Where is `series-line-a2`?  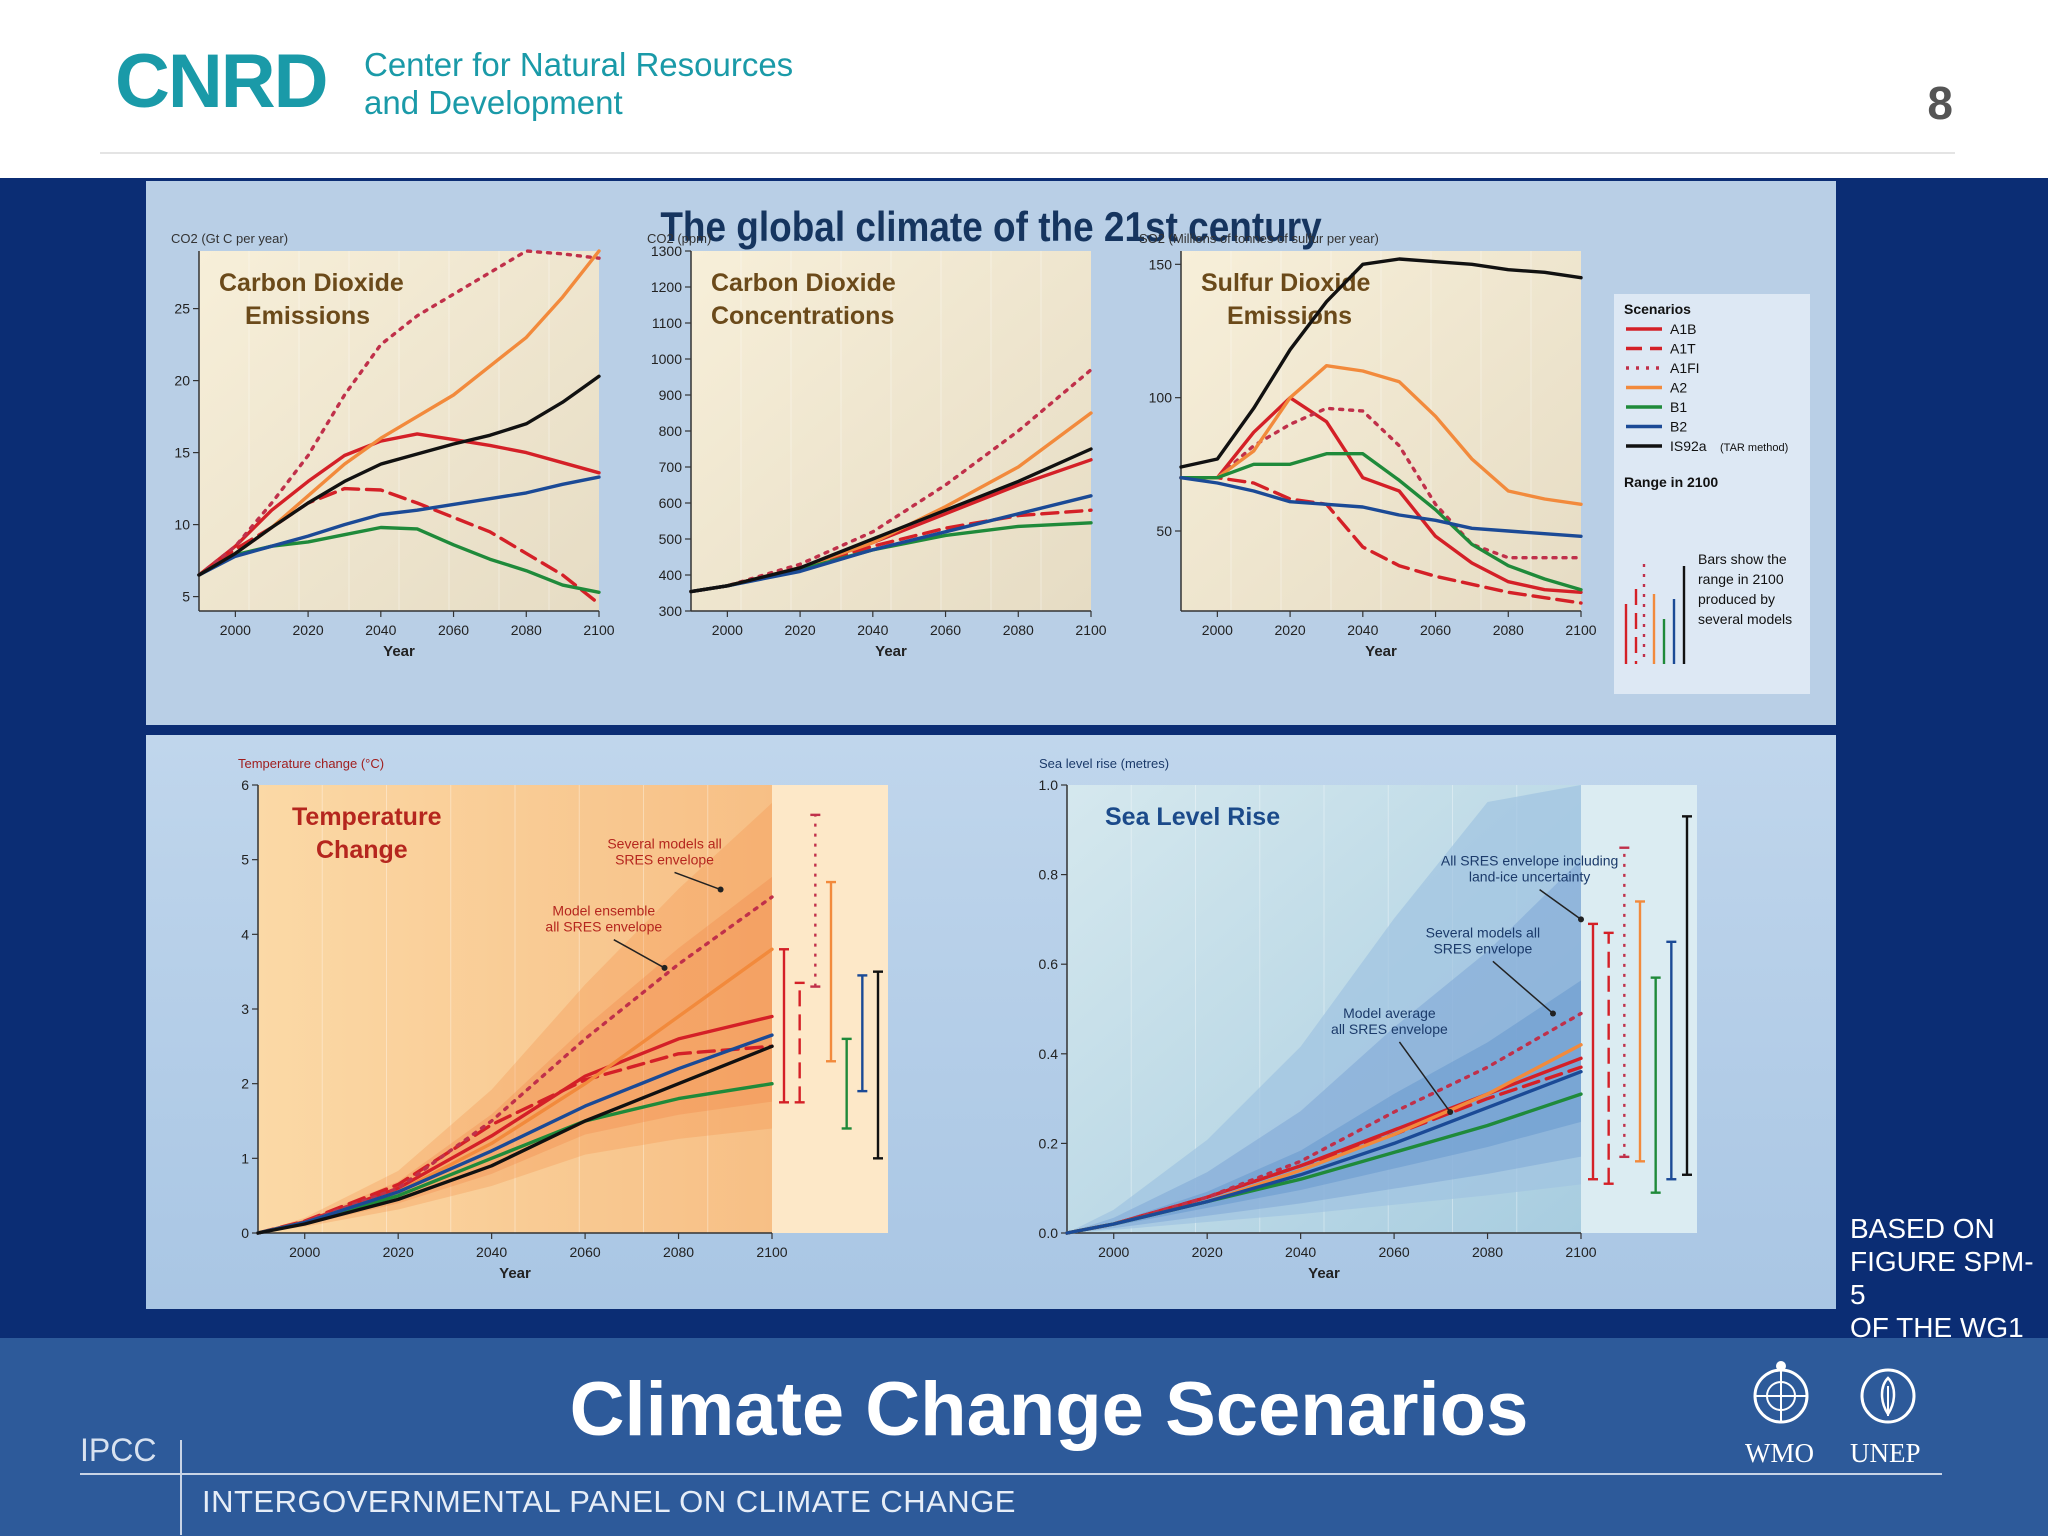 series-line-a2 is located at coordinates (1381, 435).